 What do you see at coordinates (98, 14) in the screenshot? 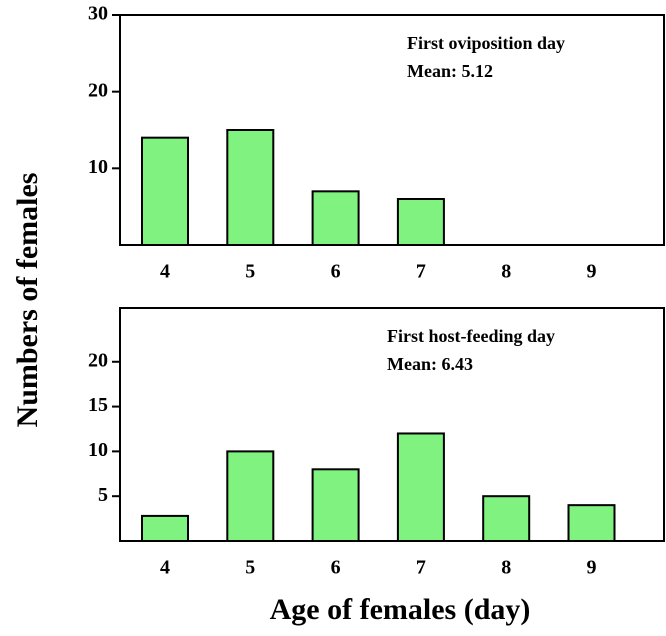
I see `y-tick-label: 30` at bounding box center [98, 14].